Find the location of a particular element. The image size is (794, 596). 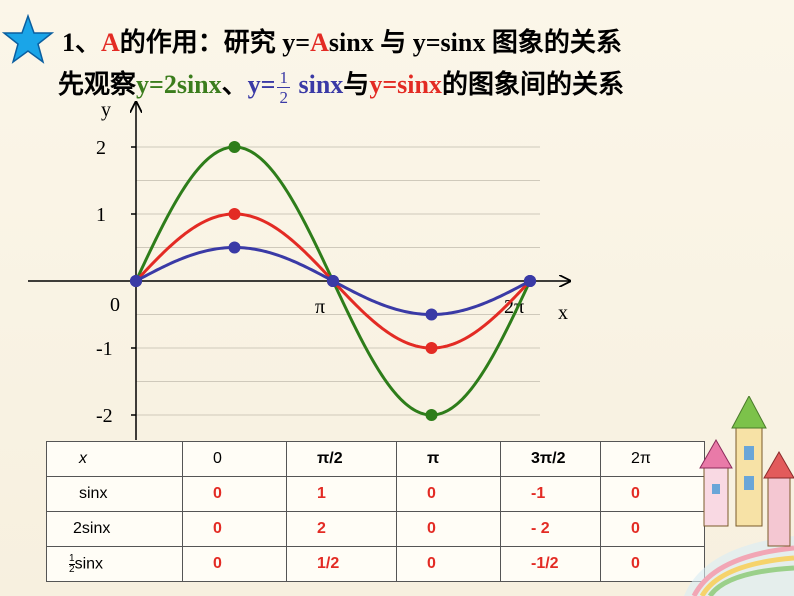

table-row: 2sinx 0 2 0 - 2 0 is located at coordinates (375, 529).